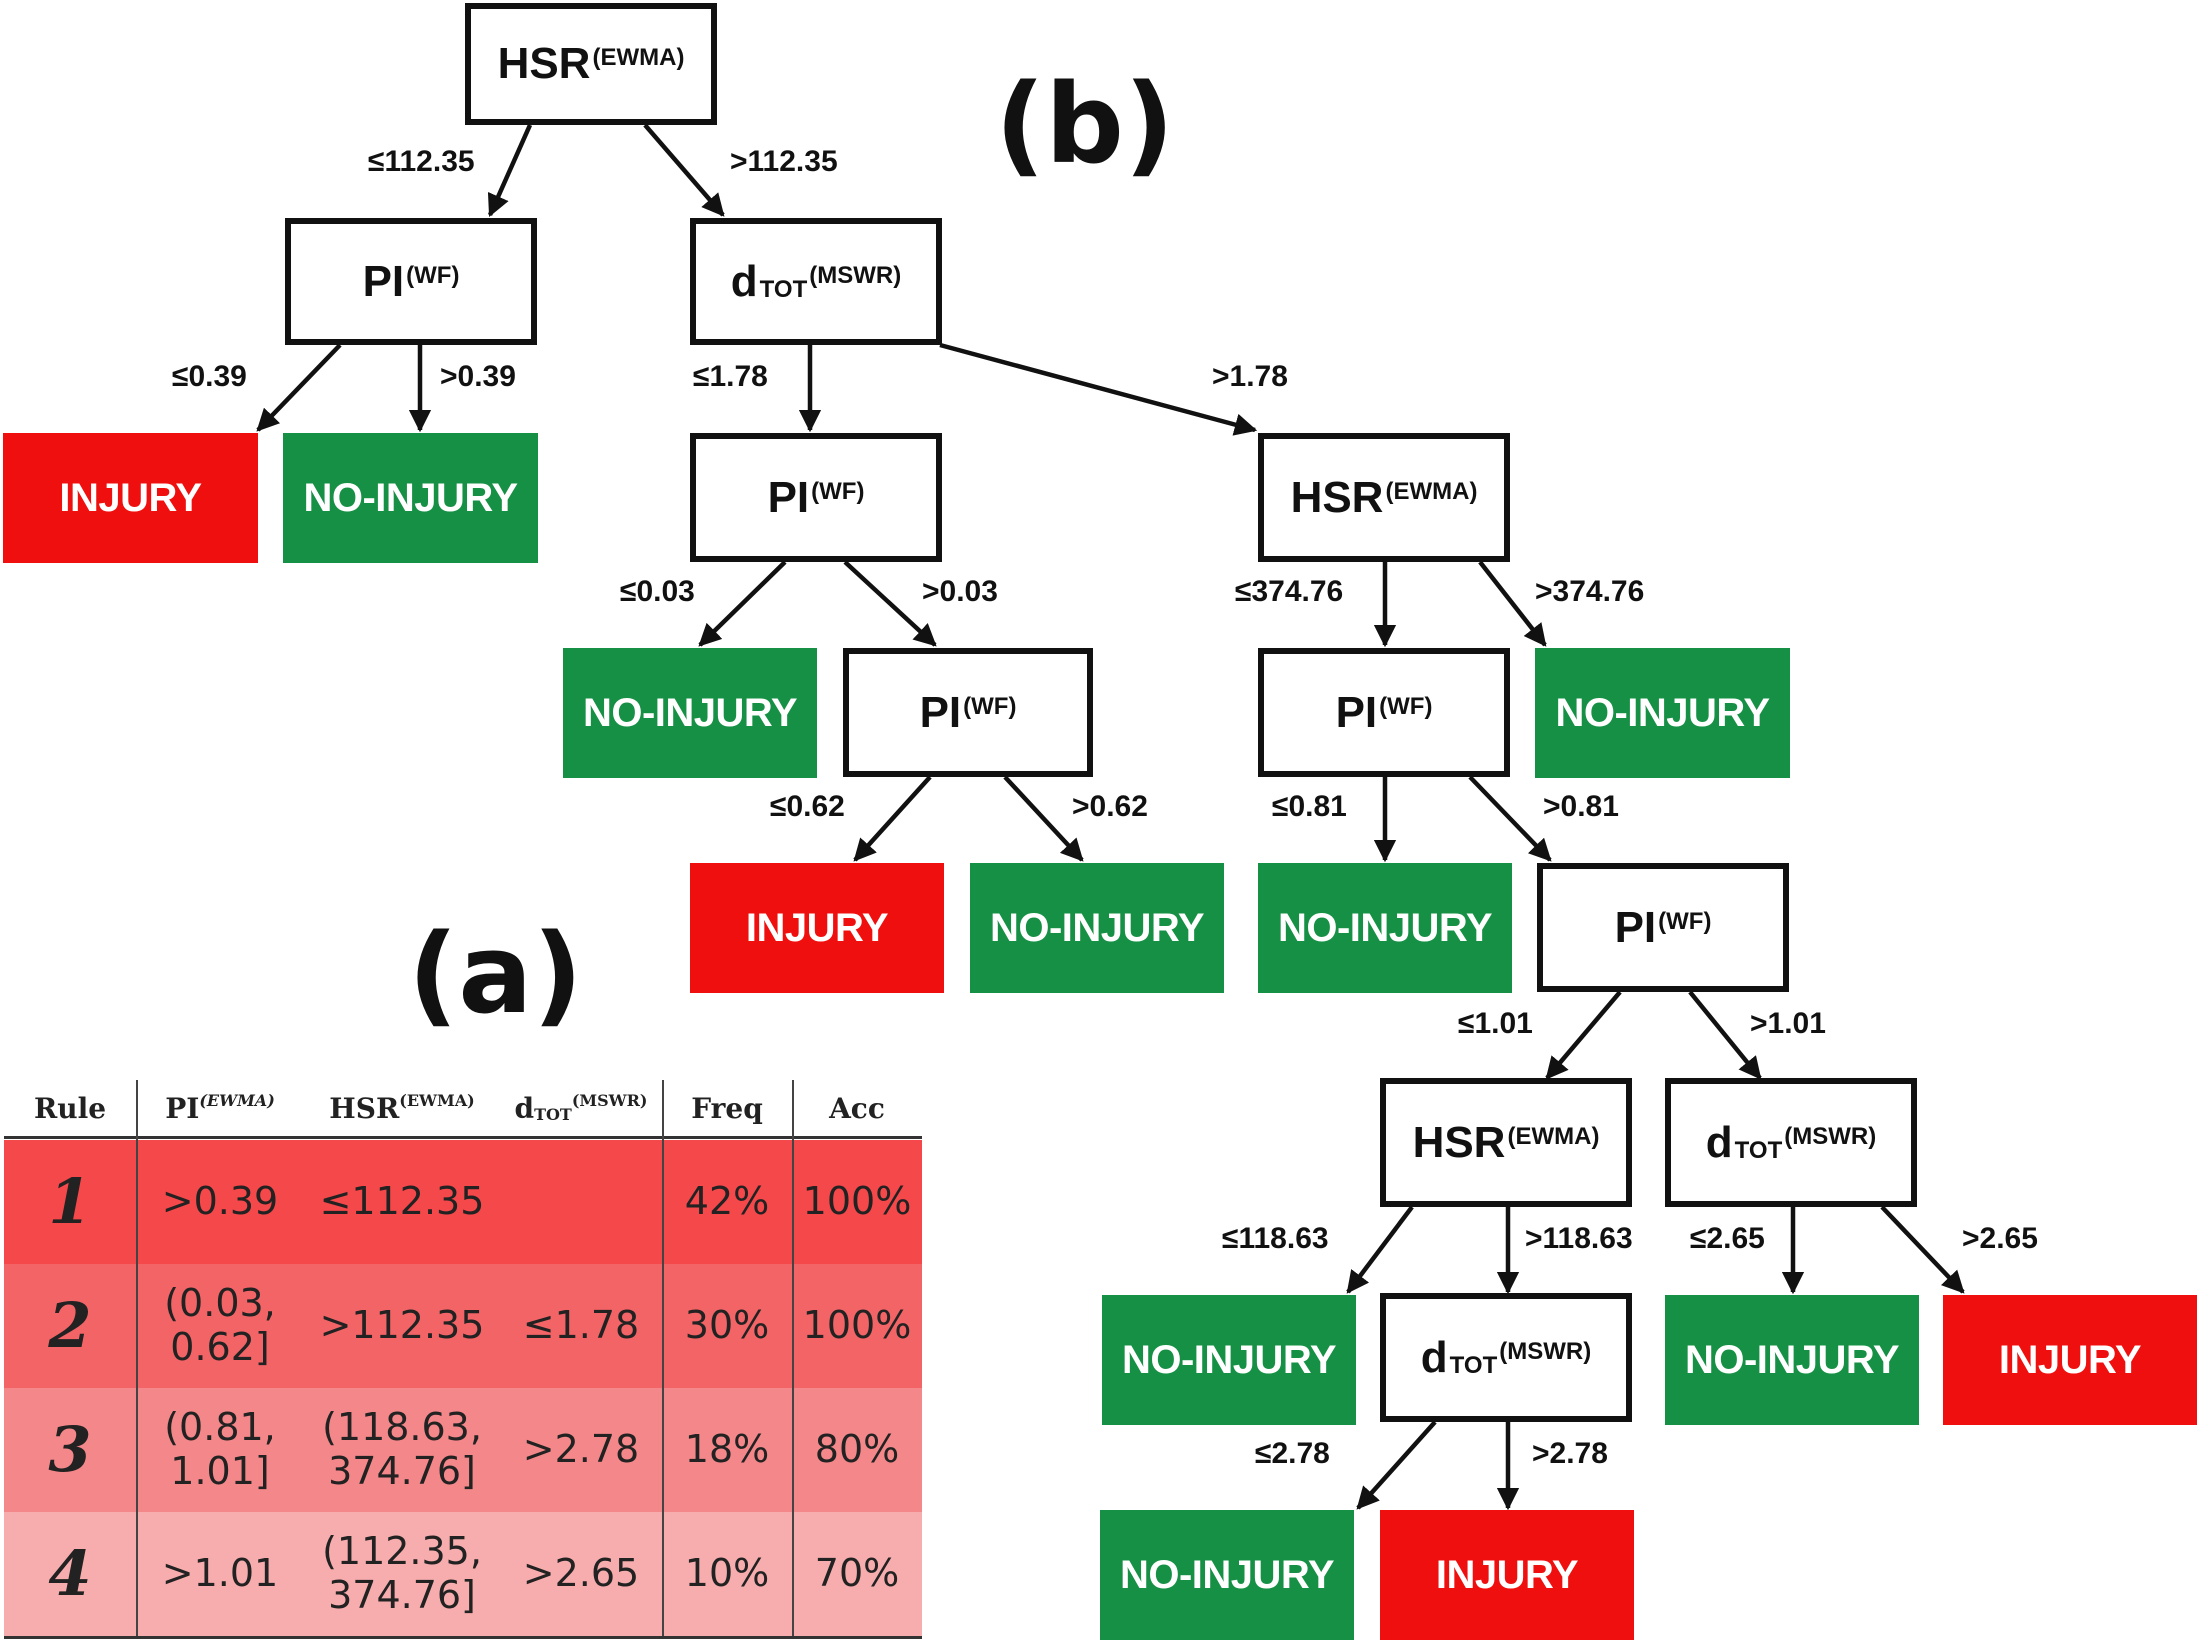  I want to click on node-pi-lower: PI (WF), so click(968, 712).